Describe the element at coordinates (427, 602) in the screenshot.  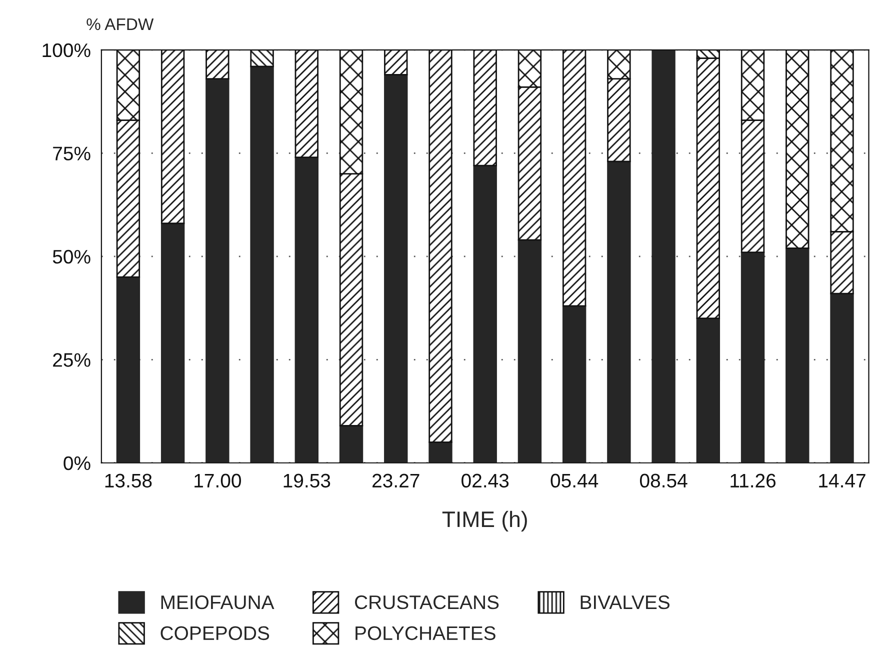
I see `legend-label: CRUSTACEANS` at that location.